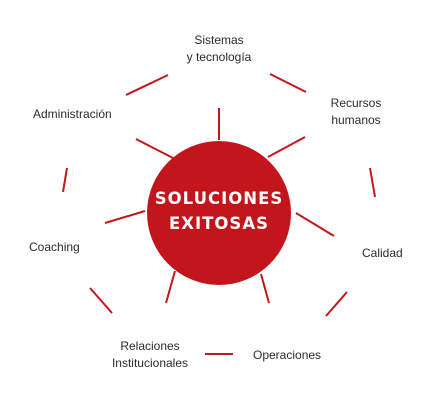 The image size is (439, 410). What do you see at coordinates (147, 85) in the screenshot?
I see `ring-segment-administracion-sistemas` at bounding box center [147, 85].